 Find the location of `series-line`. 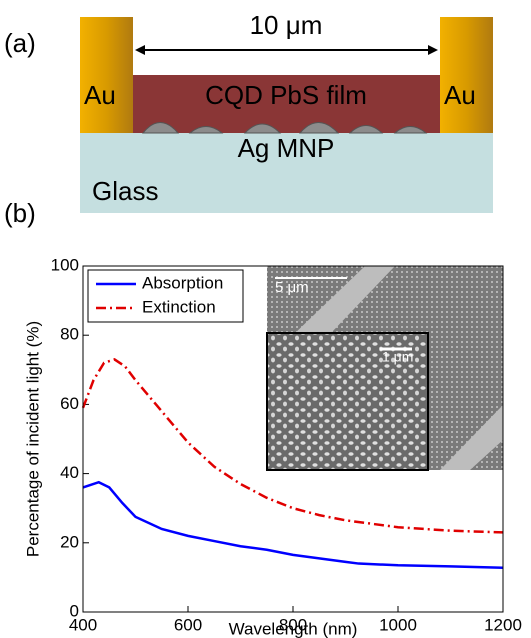

series-line is located at coordinates (293, 524).